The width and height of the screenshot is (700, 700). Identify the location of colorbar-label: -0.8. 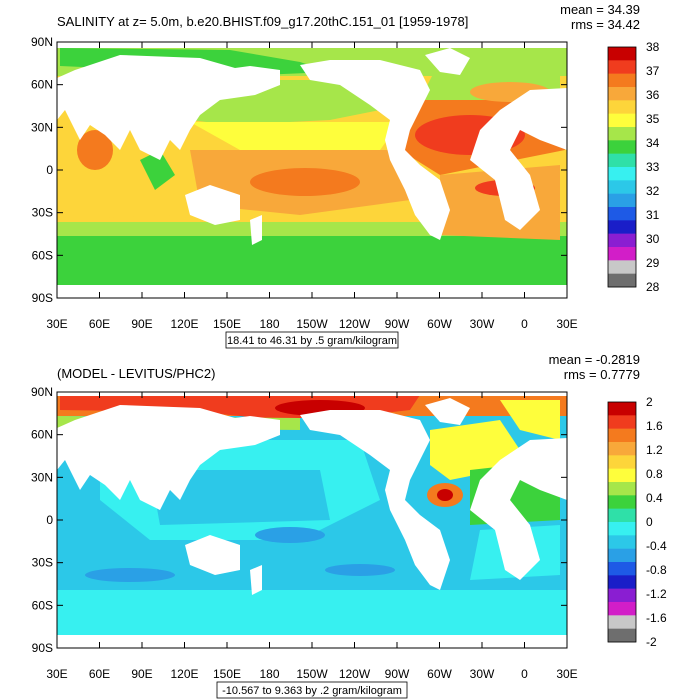
(656, 570).